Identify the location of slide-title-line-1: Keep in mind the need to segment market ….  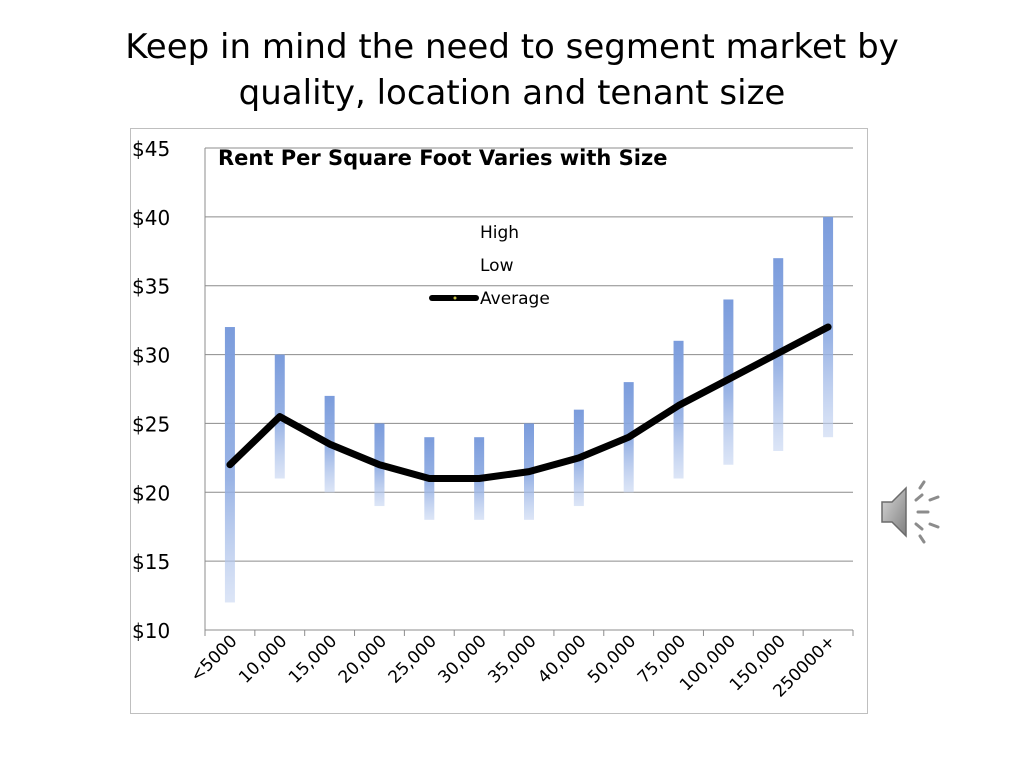
(512, 47).